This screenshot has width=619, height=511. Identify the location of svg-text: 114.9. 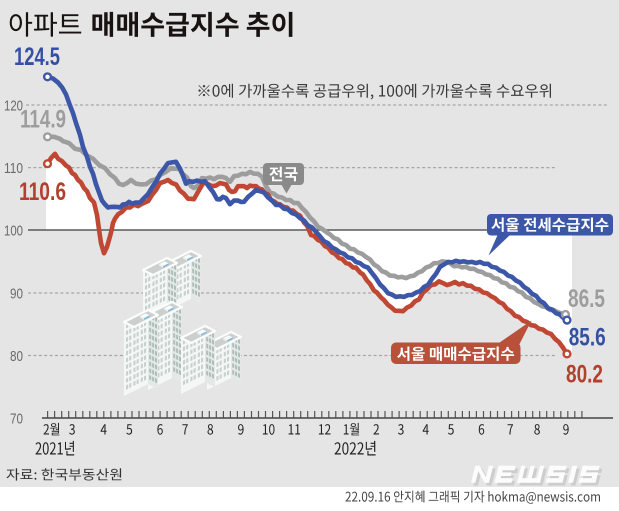
(43, 120).